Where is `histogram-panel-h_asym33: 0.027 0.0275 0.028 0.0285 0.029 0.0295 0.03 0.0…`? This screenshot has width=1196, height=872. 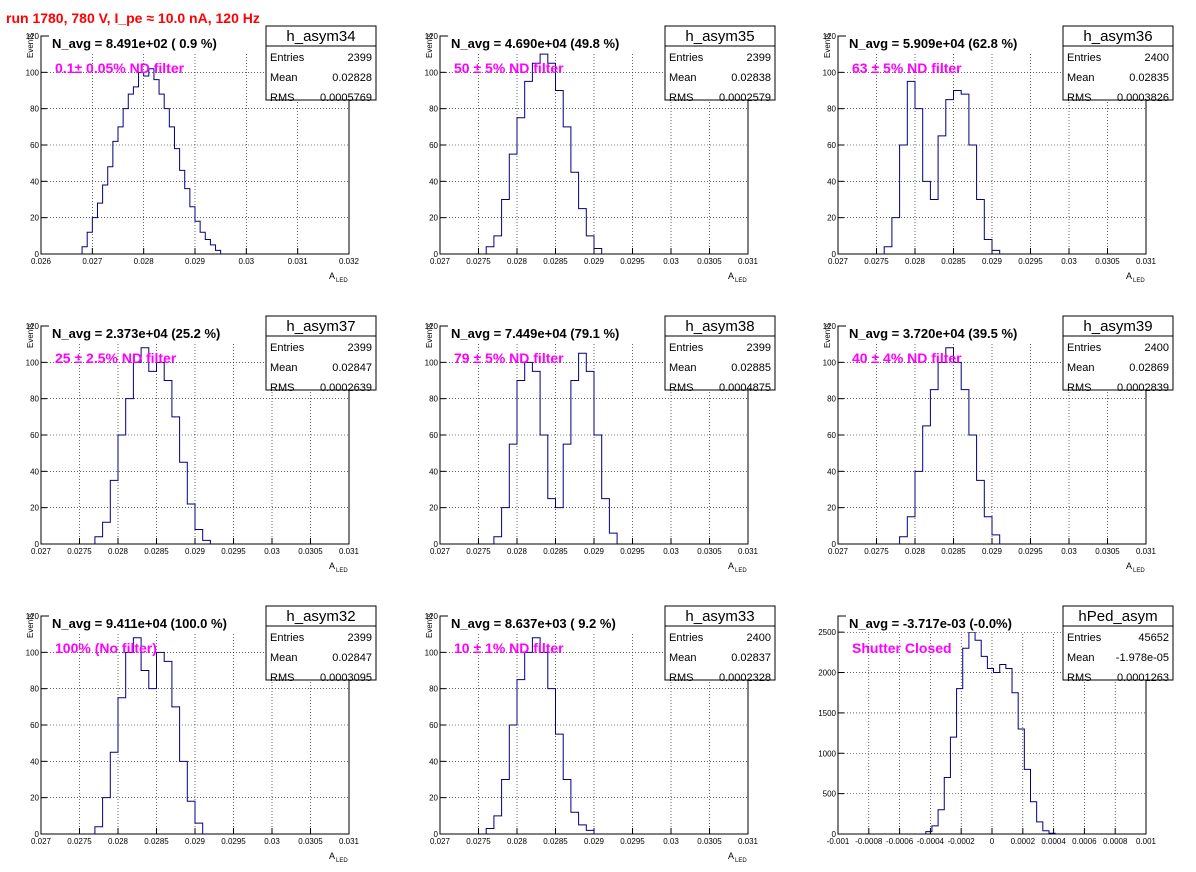
histogram-panel-h_asym33: 0.027 0.0275 0.028 0.0285 0.029 0.0295 0.03 0.0… is located at coordinates (600, 734).